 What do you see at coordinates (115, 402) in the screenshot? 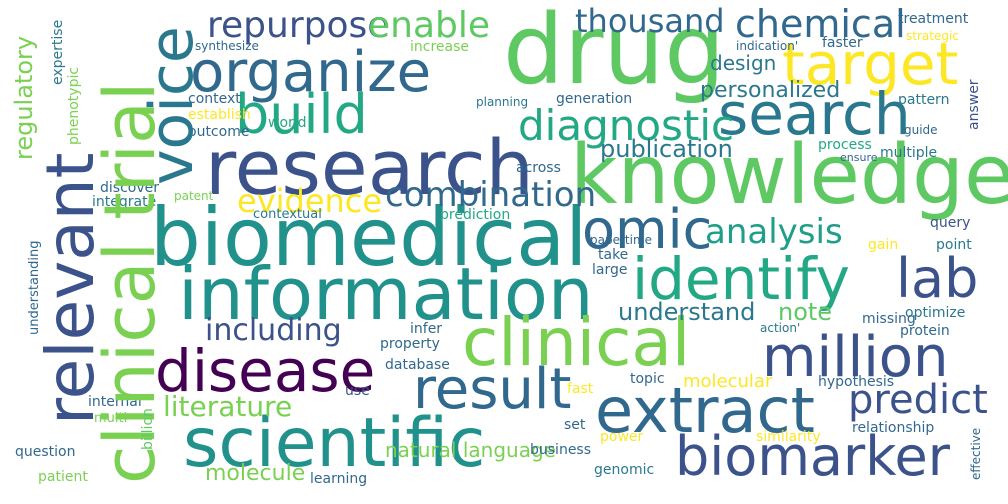
I see `word-internal: internal` at bounding box center [115, 402].